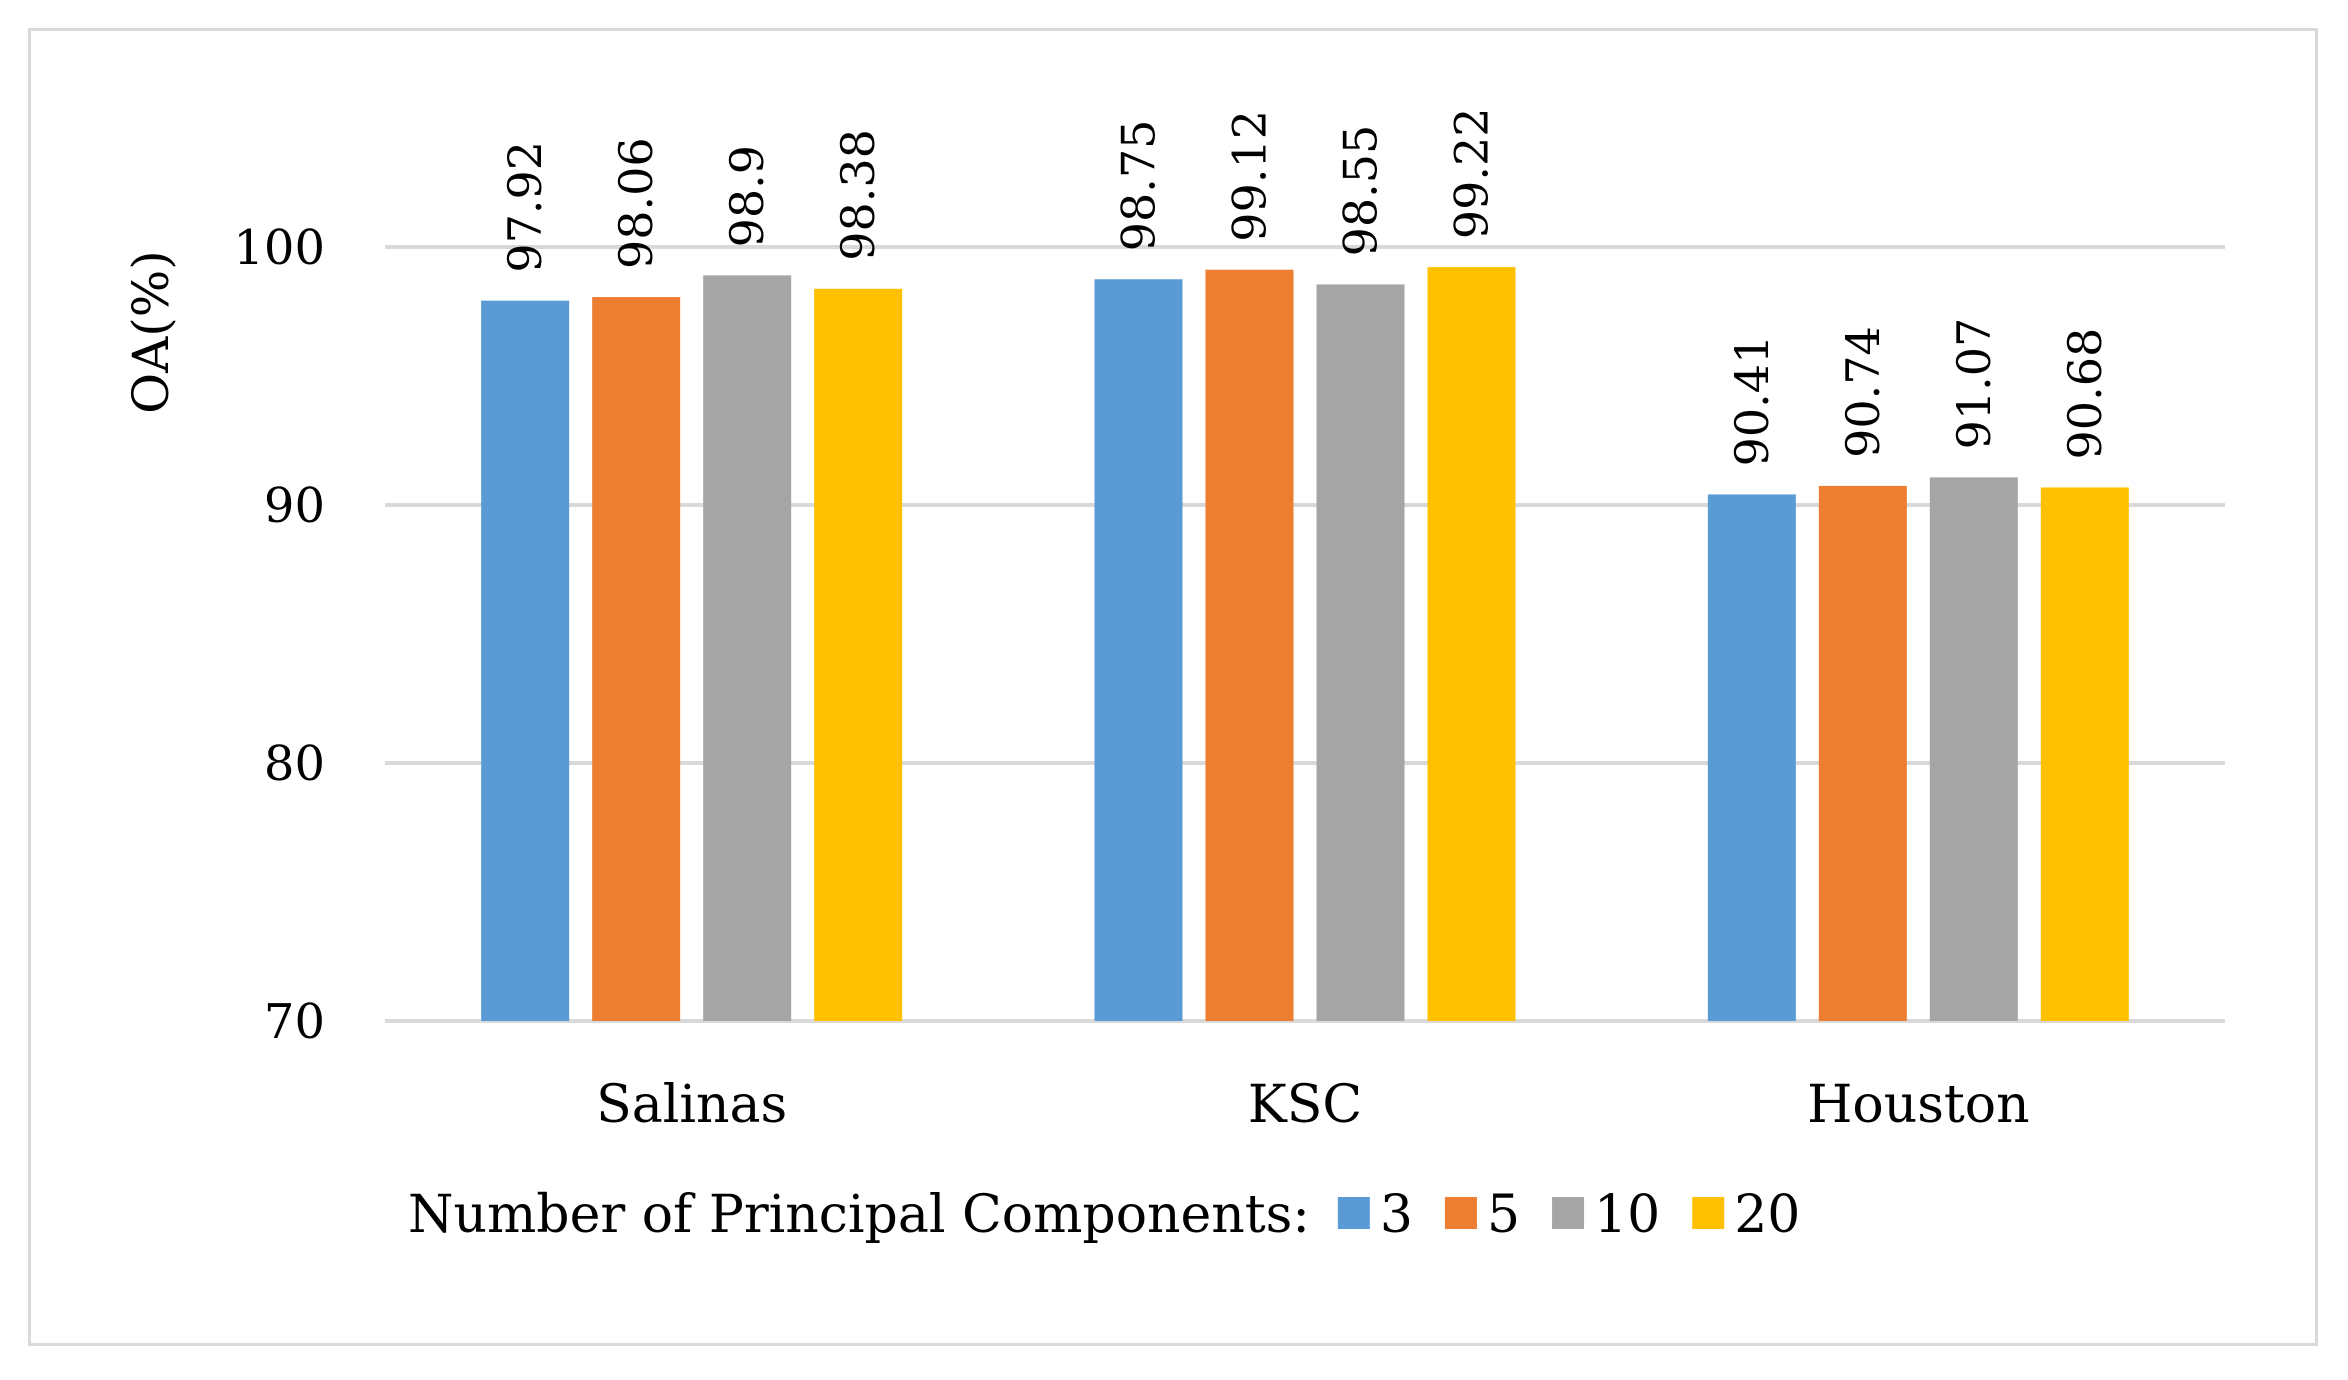  What do you see at coordinates (1250, 176) in the screenshot?
I see `data-label-ksc-5: 99.12` at bounding box center [1250, 176].